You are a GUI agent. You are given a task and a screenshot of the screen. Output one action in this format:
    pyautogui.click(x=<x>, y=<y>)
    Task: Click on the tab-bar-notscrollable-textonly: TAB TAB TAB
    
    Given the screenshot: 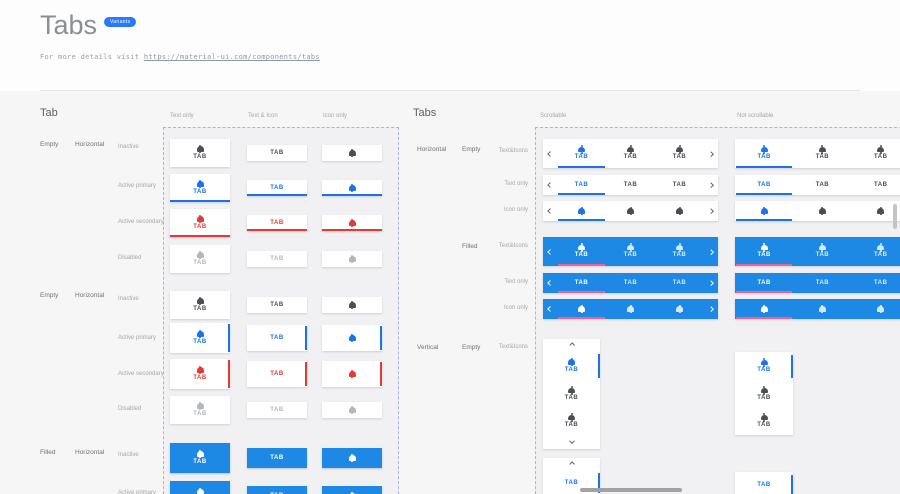 What is the action you would take?
    pyautogui.click(x=817, y=185)
    